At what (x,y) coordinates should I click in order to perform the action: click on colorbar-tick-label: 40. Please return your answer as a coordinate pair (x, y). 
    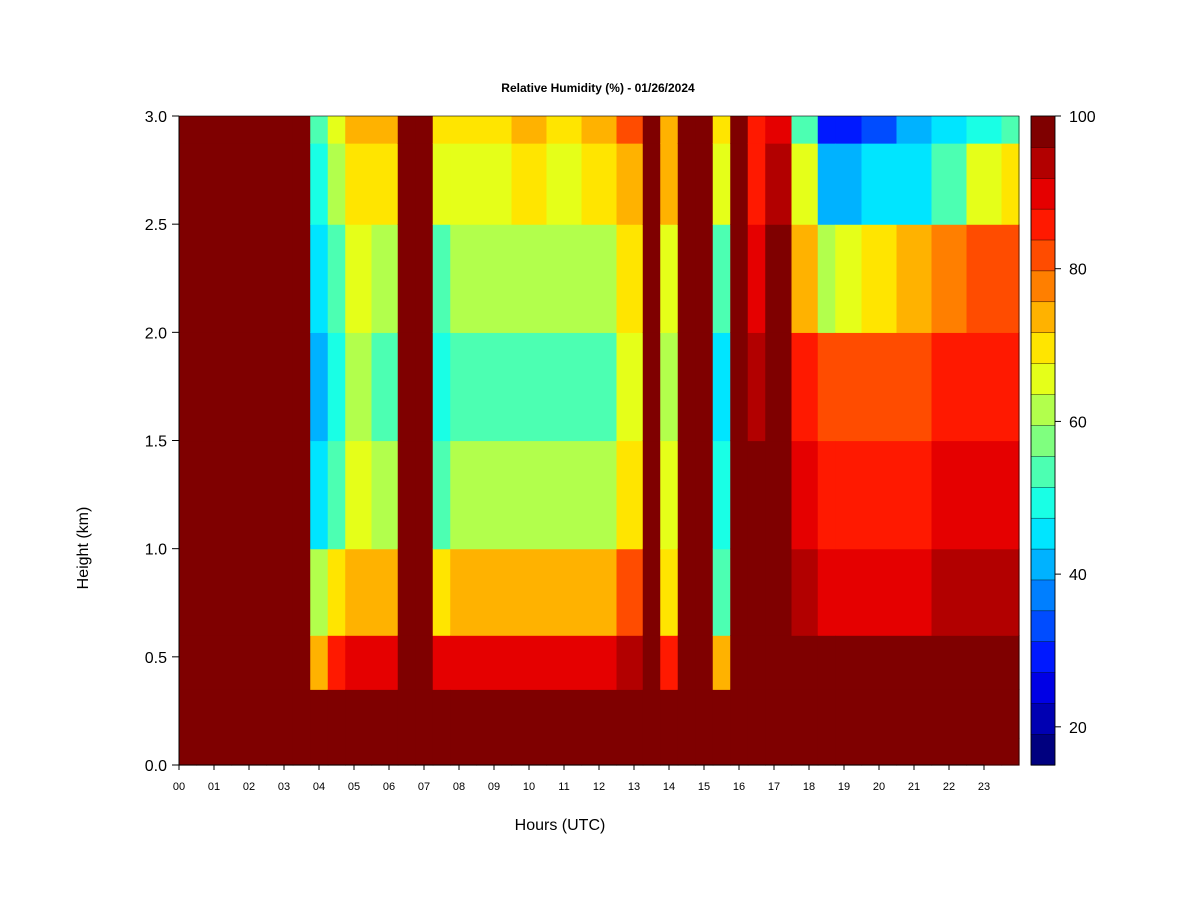
    Looking at the image, I should click on (1078, 575).